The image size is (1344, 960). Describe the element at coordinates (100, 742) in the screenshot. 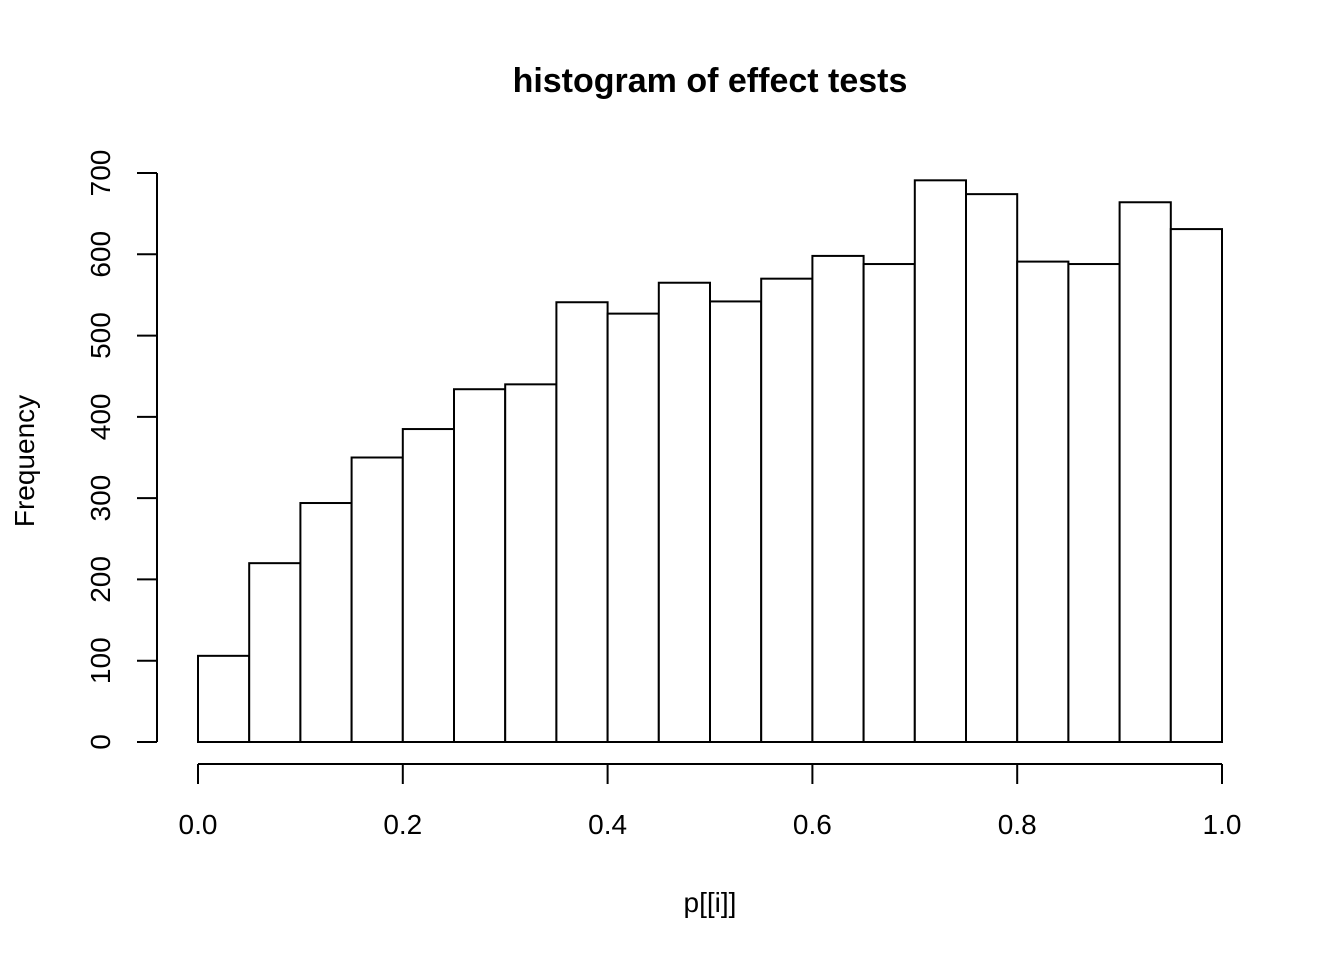

I see `y-tick-label: 0` at that location.